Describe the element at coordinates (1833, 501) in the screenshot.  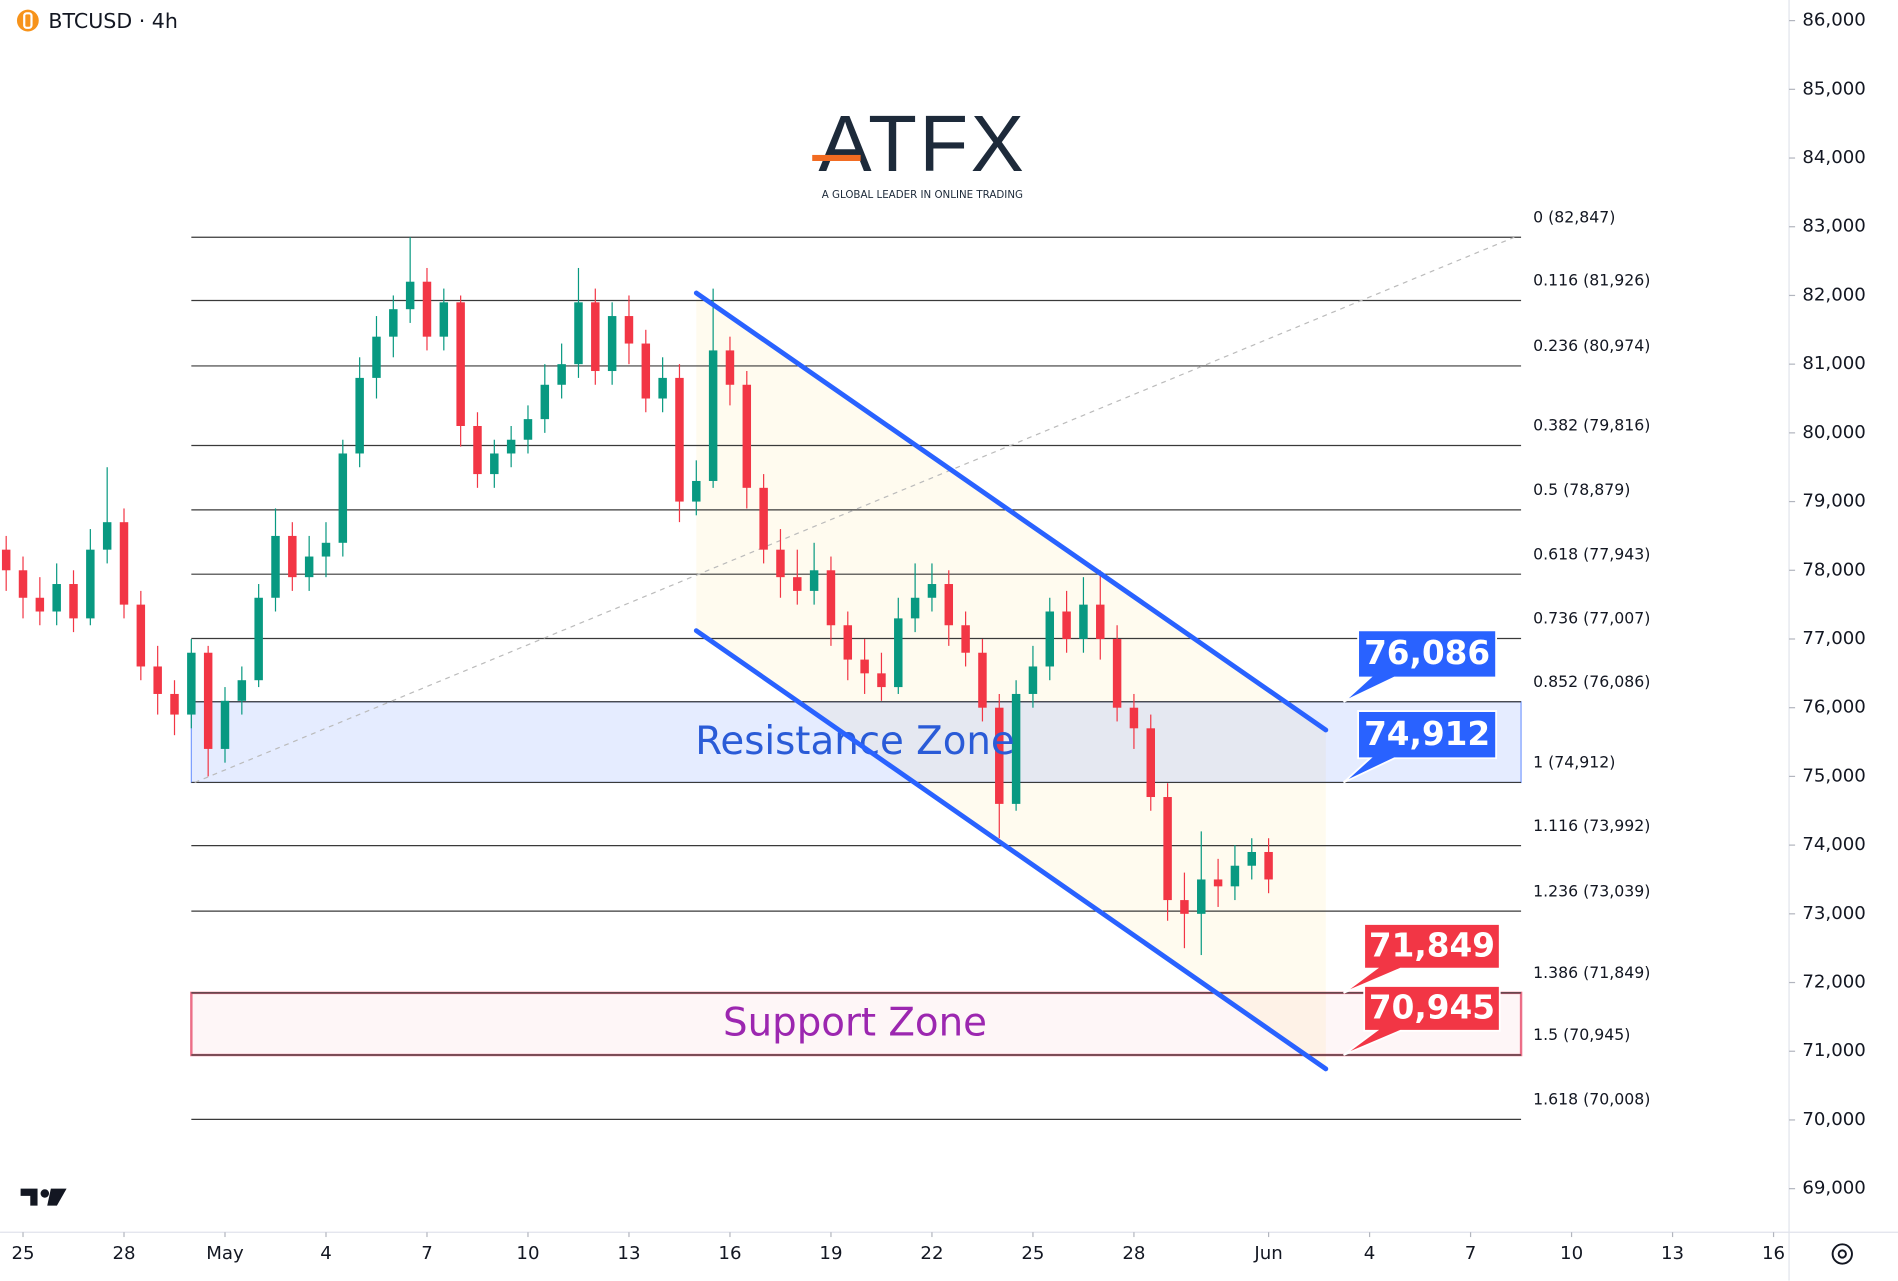
I see `y-tick-label: 79,000` at that location.